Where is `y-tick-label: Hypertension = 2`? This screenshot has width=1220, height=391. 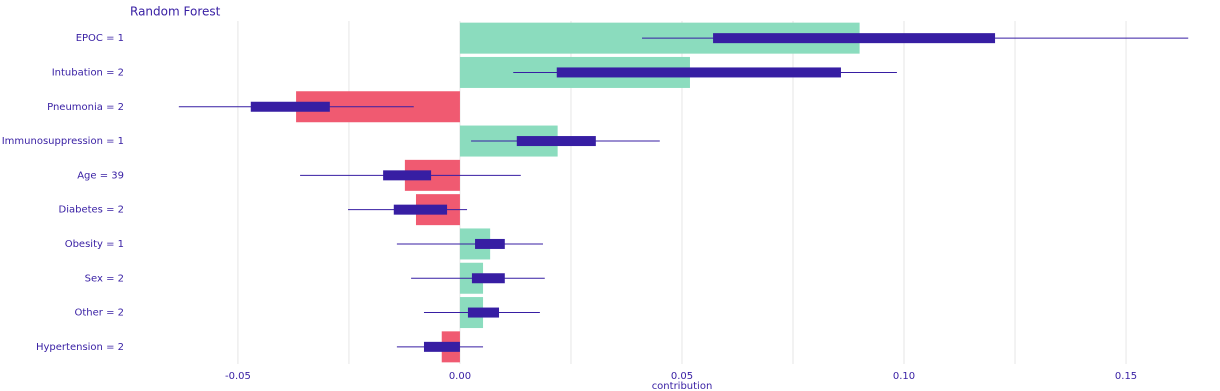
y-tick-label: Hypertension = 2 is located at coordinates (80, 347).